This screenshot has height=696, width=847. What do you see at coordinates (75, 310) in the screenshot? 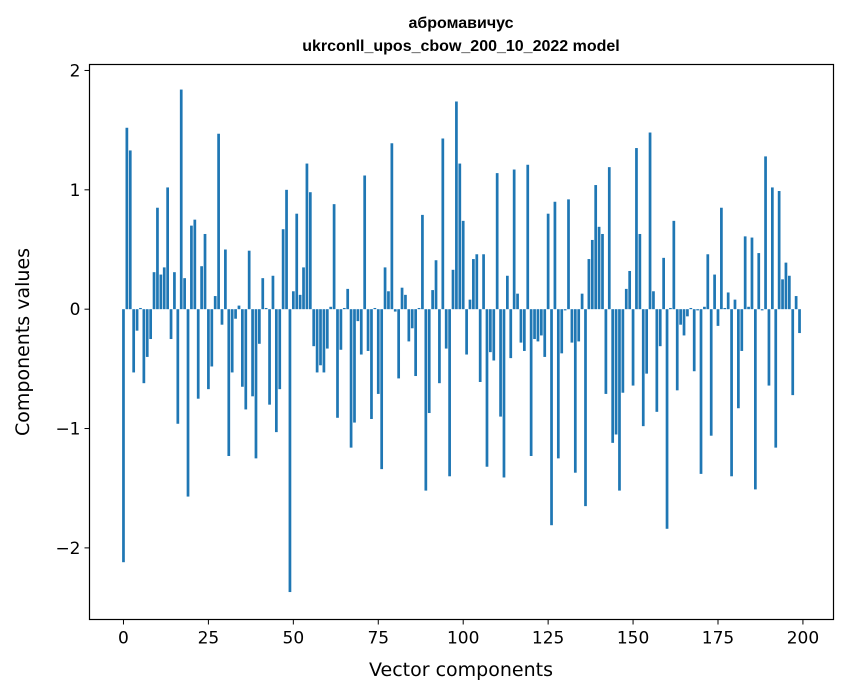
I see `y-tick-label: 0` at bounding box center [75, 310].